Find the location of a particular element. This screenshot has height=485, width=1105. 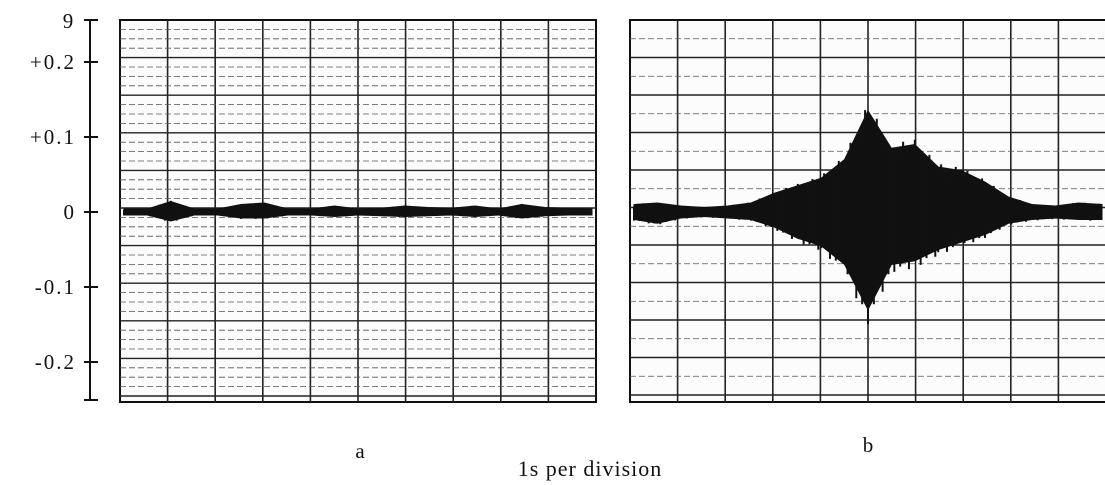

y-tick-label: -0.2 is located at coordinates (55, 362).